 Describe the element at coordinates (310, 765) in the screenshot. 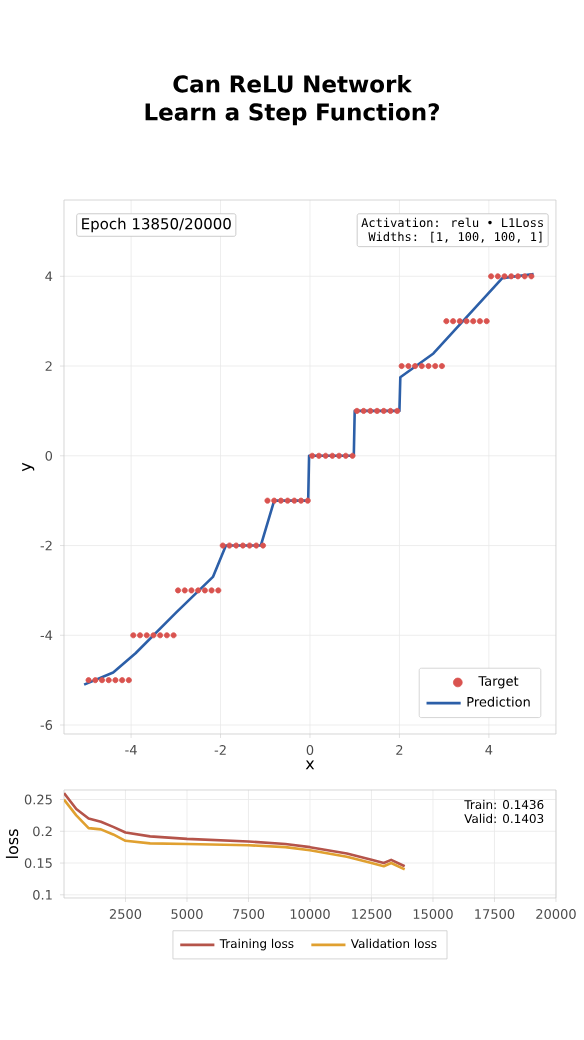

I see `x-axis-title: x` at that location.